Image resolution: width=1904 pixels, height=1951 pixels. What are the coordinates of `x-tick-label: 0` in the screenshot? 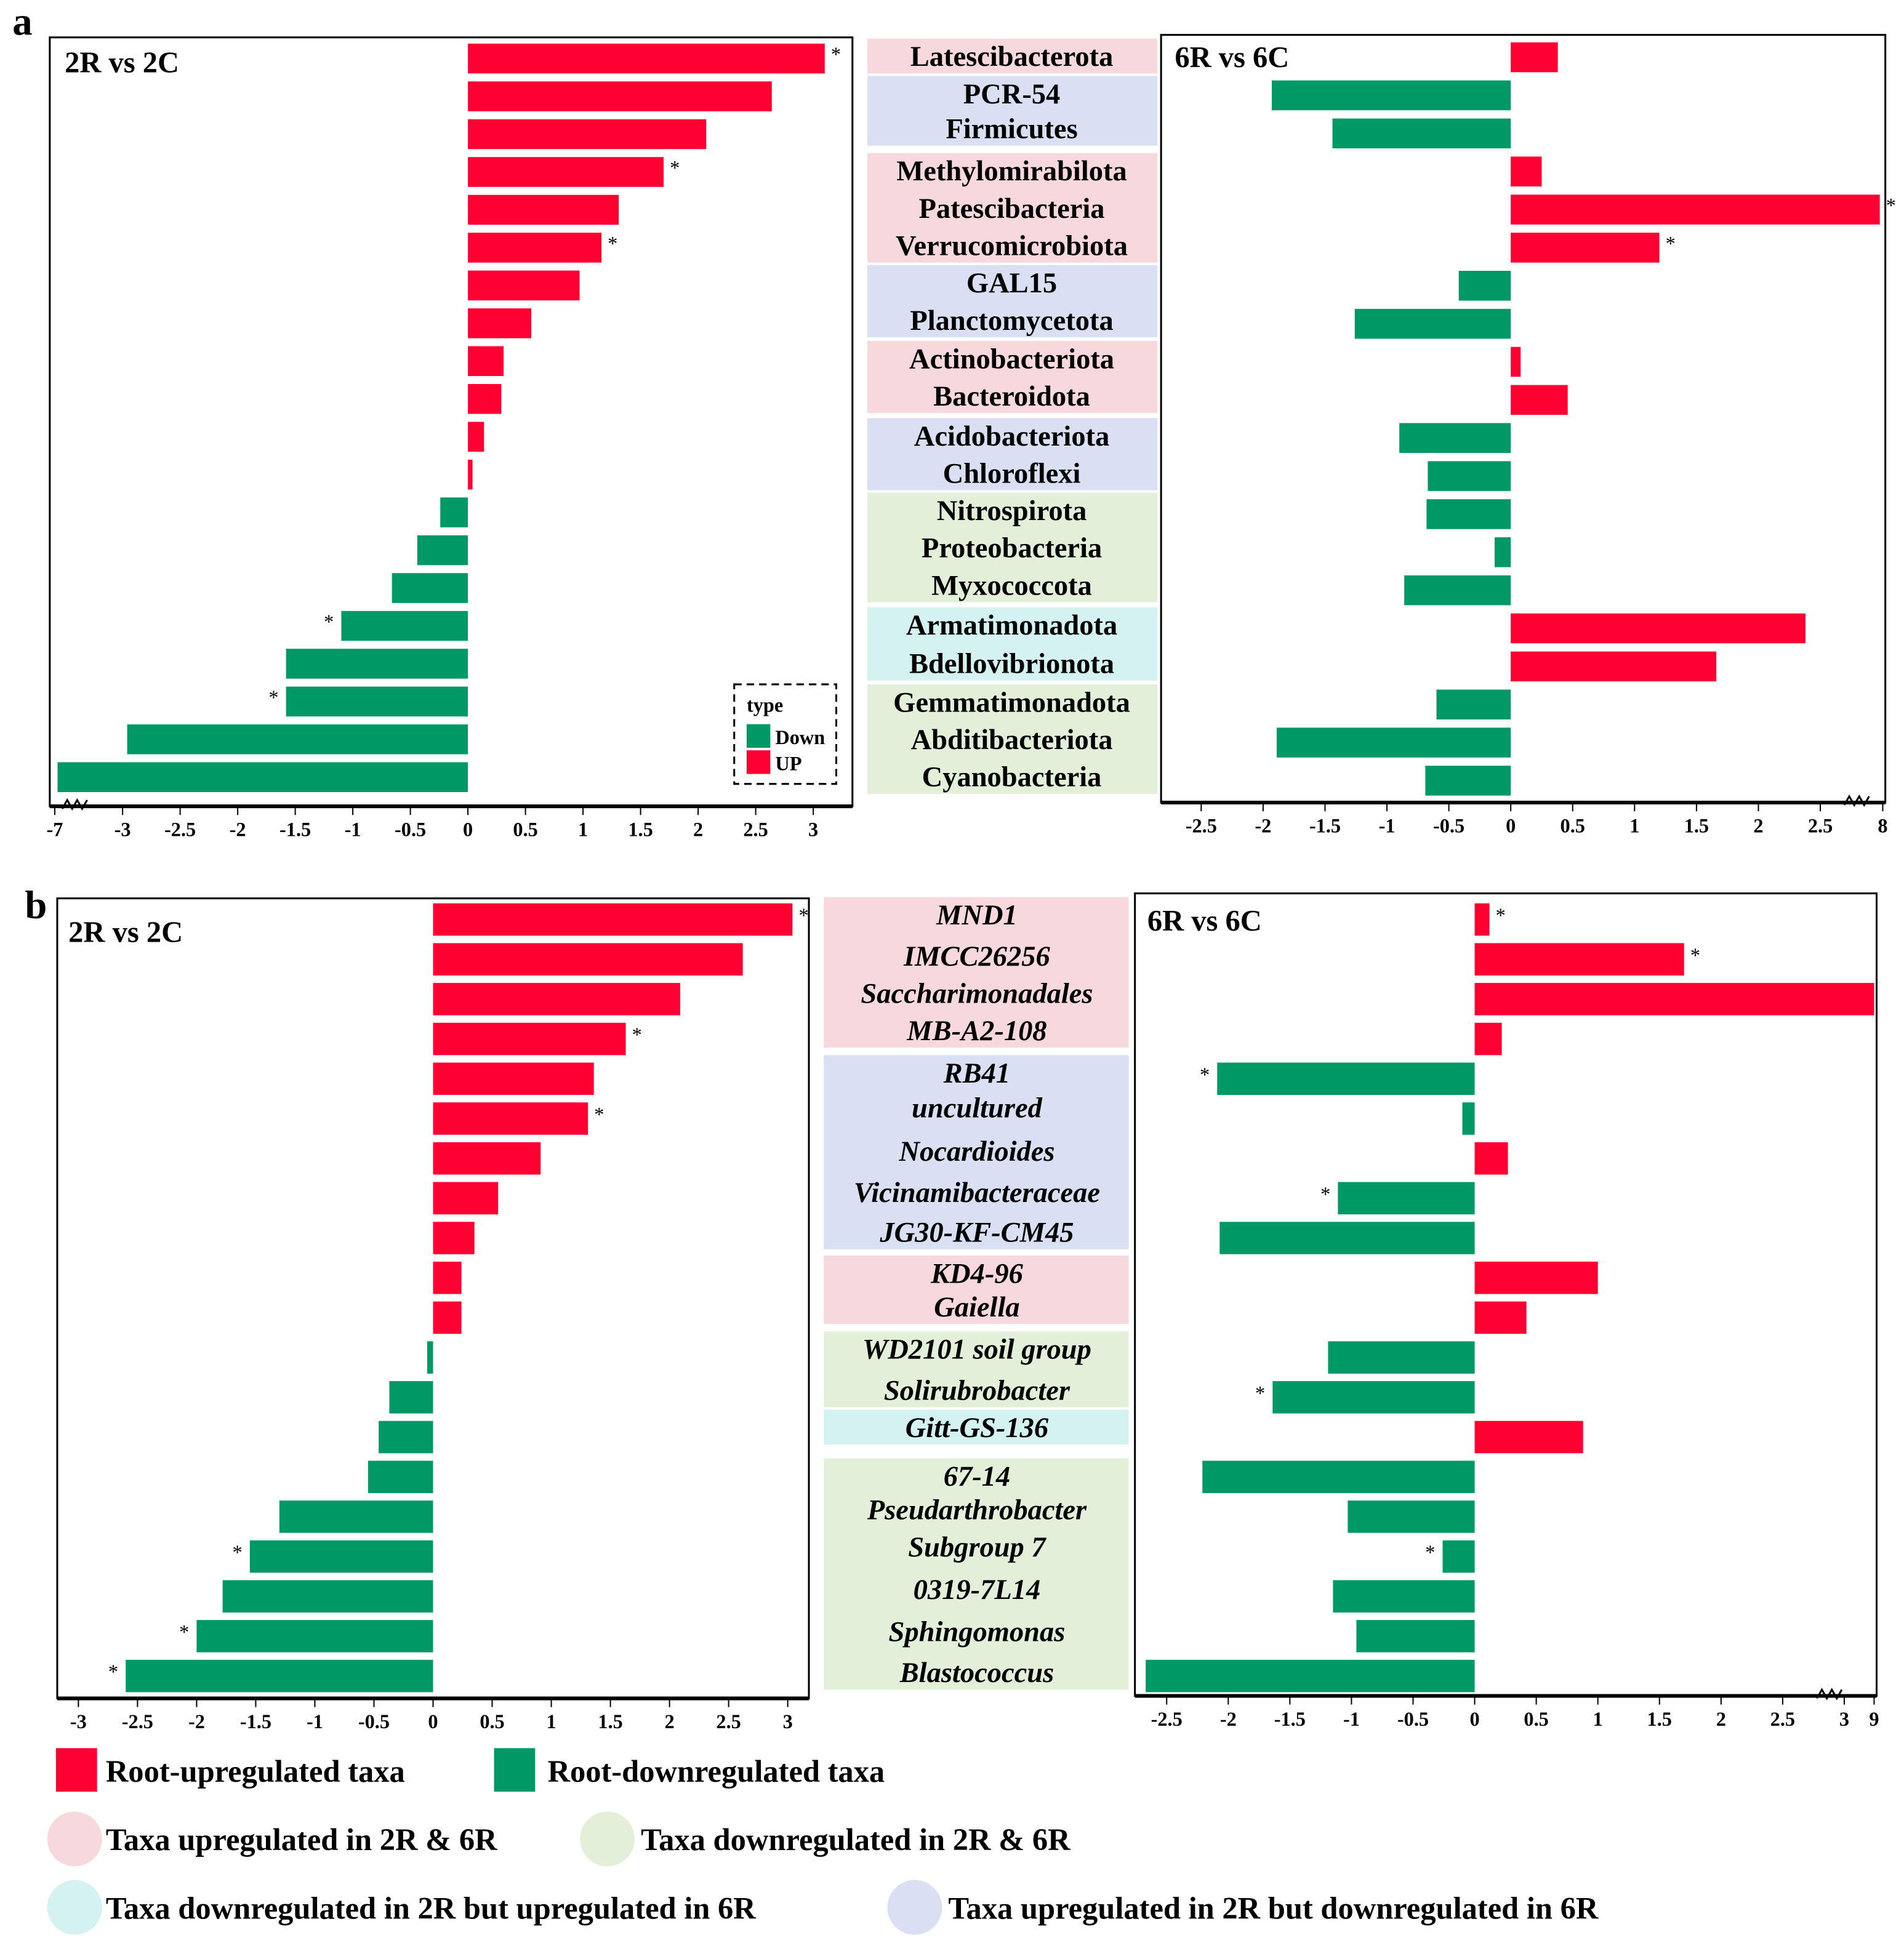 It's located at (433, 1721).